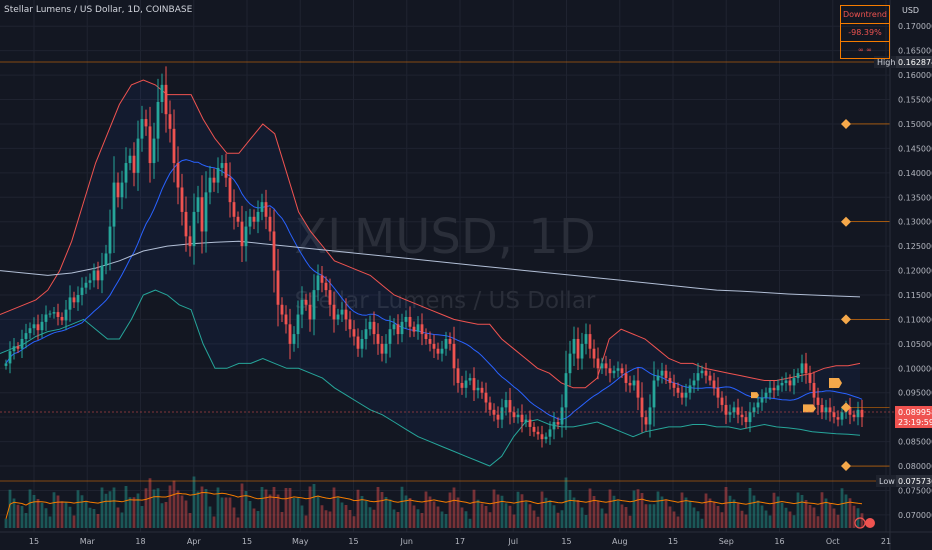 This screenshot has width=932, height=550. I want to click on low-label: Low, so click(887, 481).